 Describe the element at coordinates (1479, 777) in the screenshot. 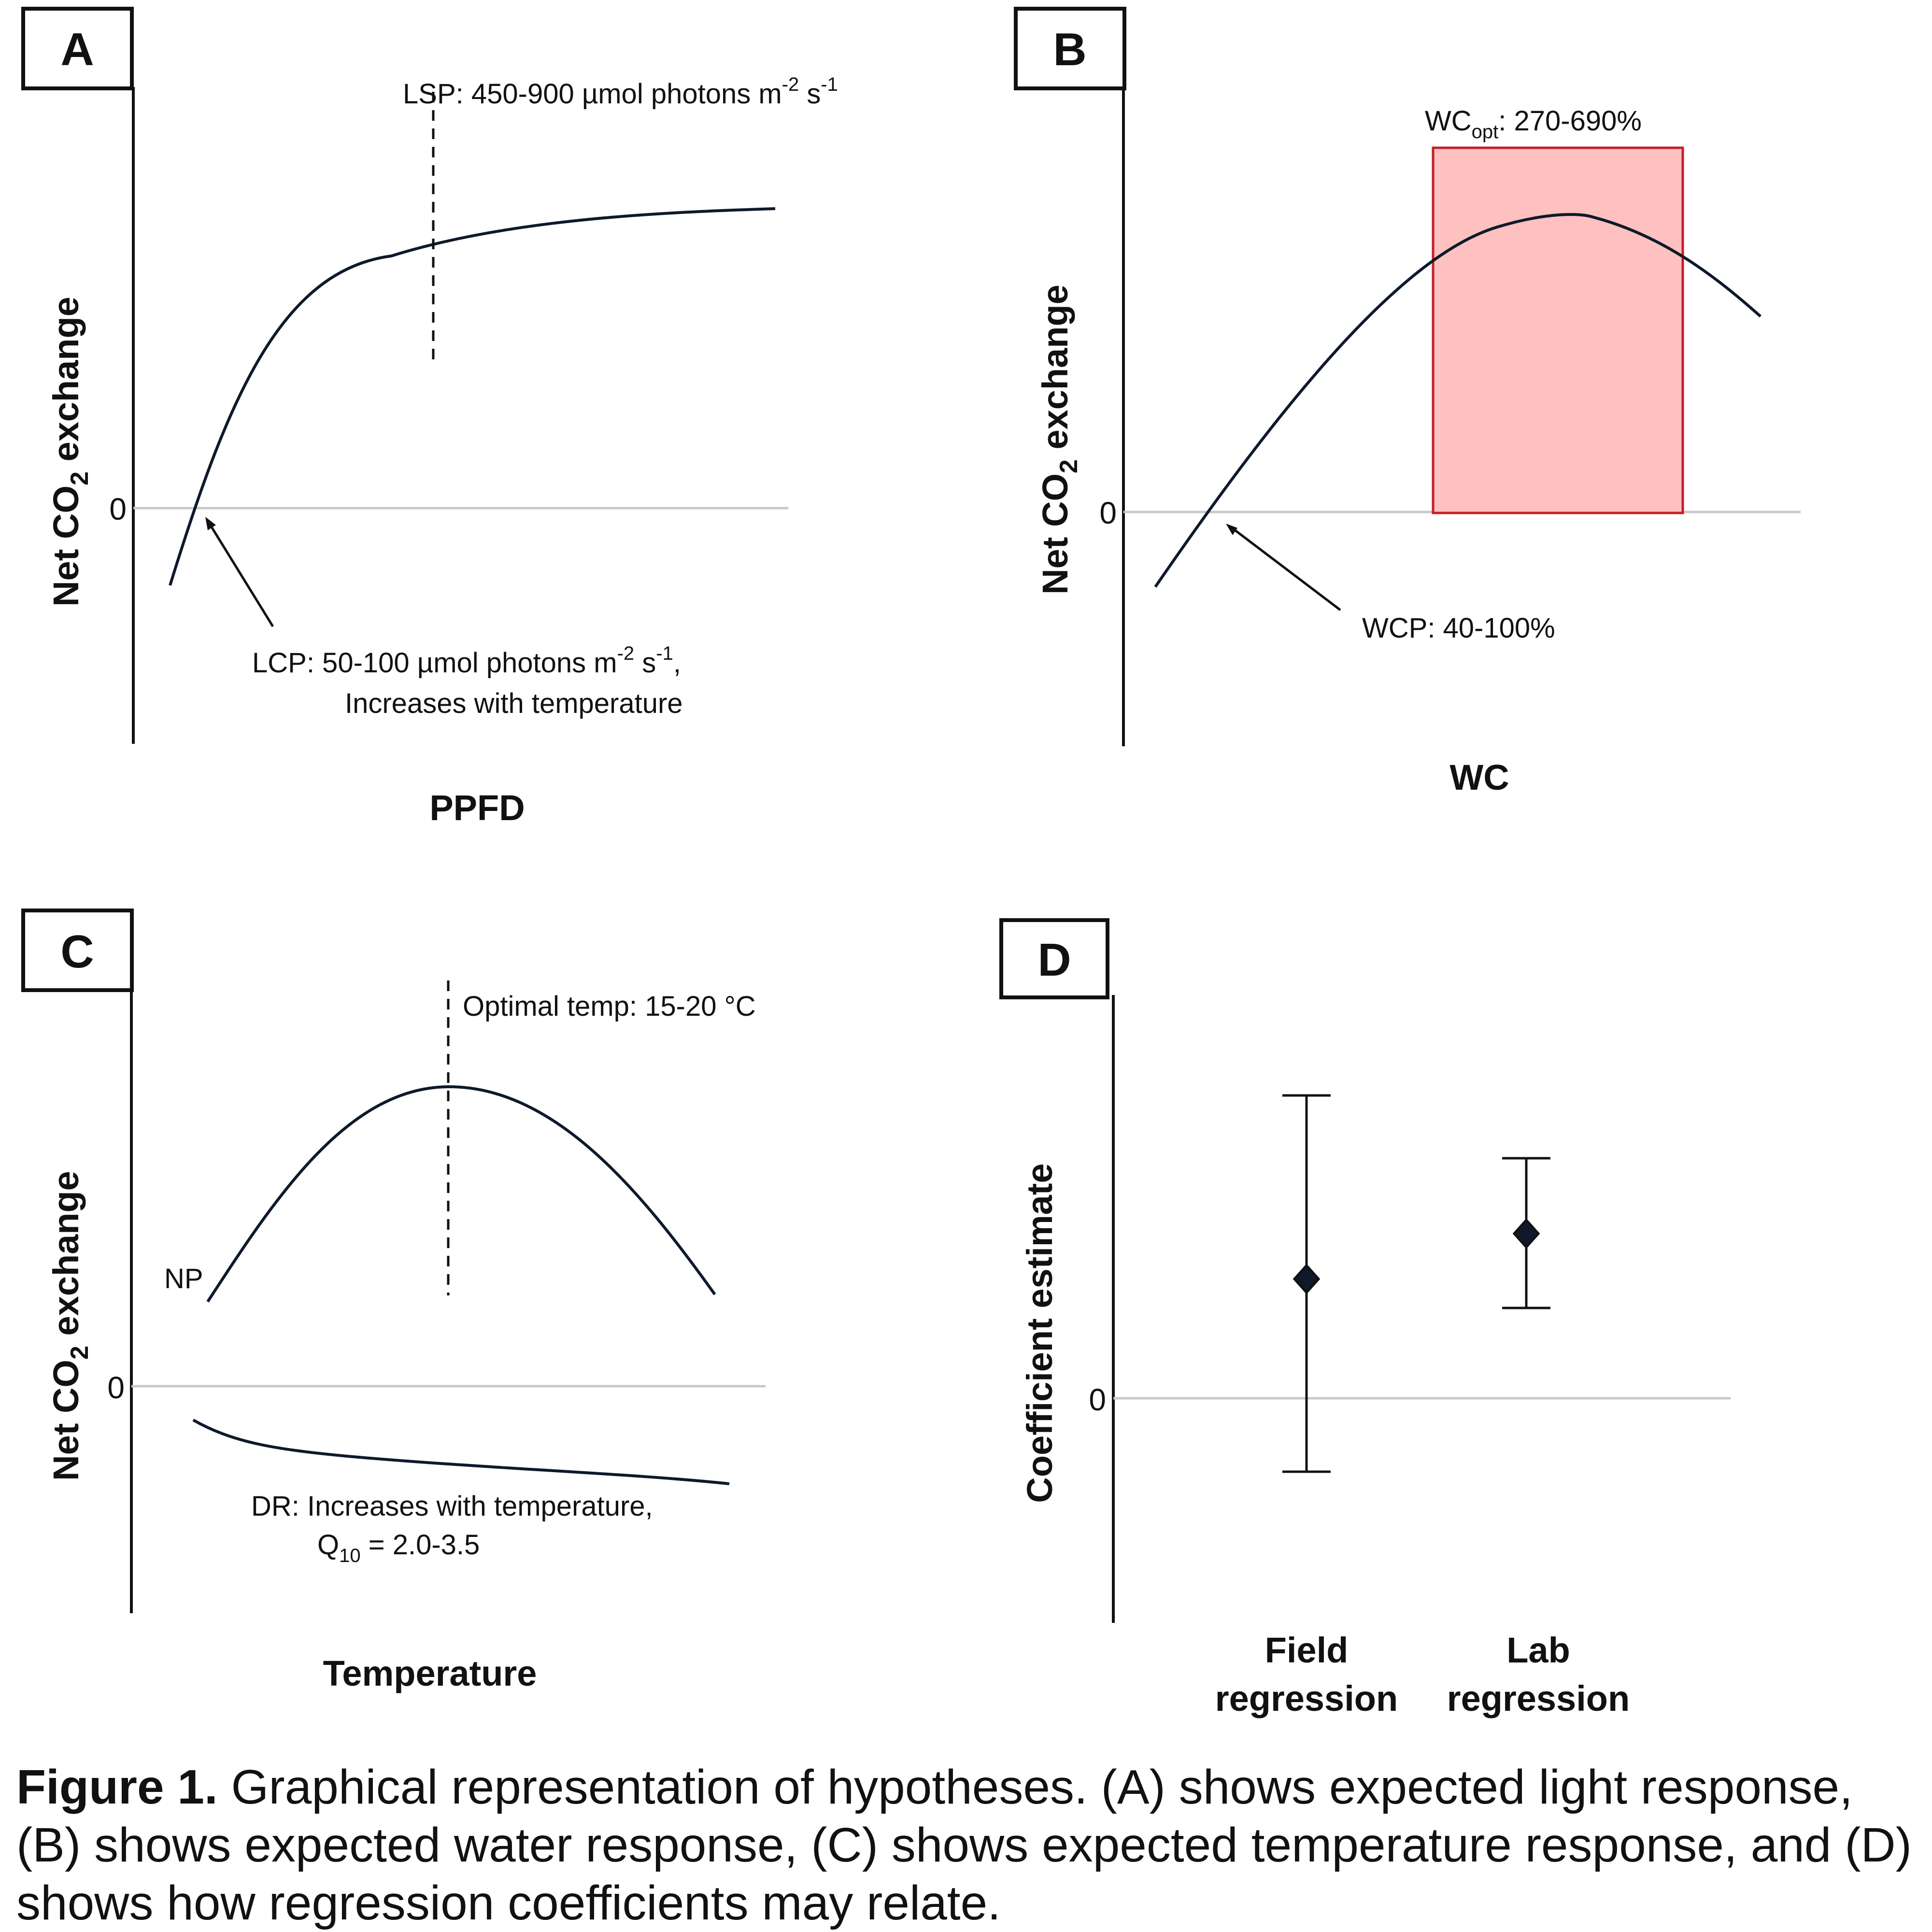

I see `panel-b-x-axis-title: WC` at that location.